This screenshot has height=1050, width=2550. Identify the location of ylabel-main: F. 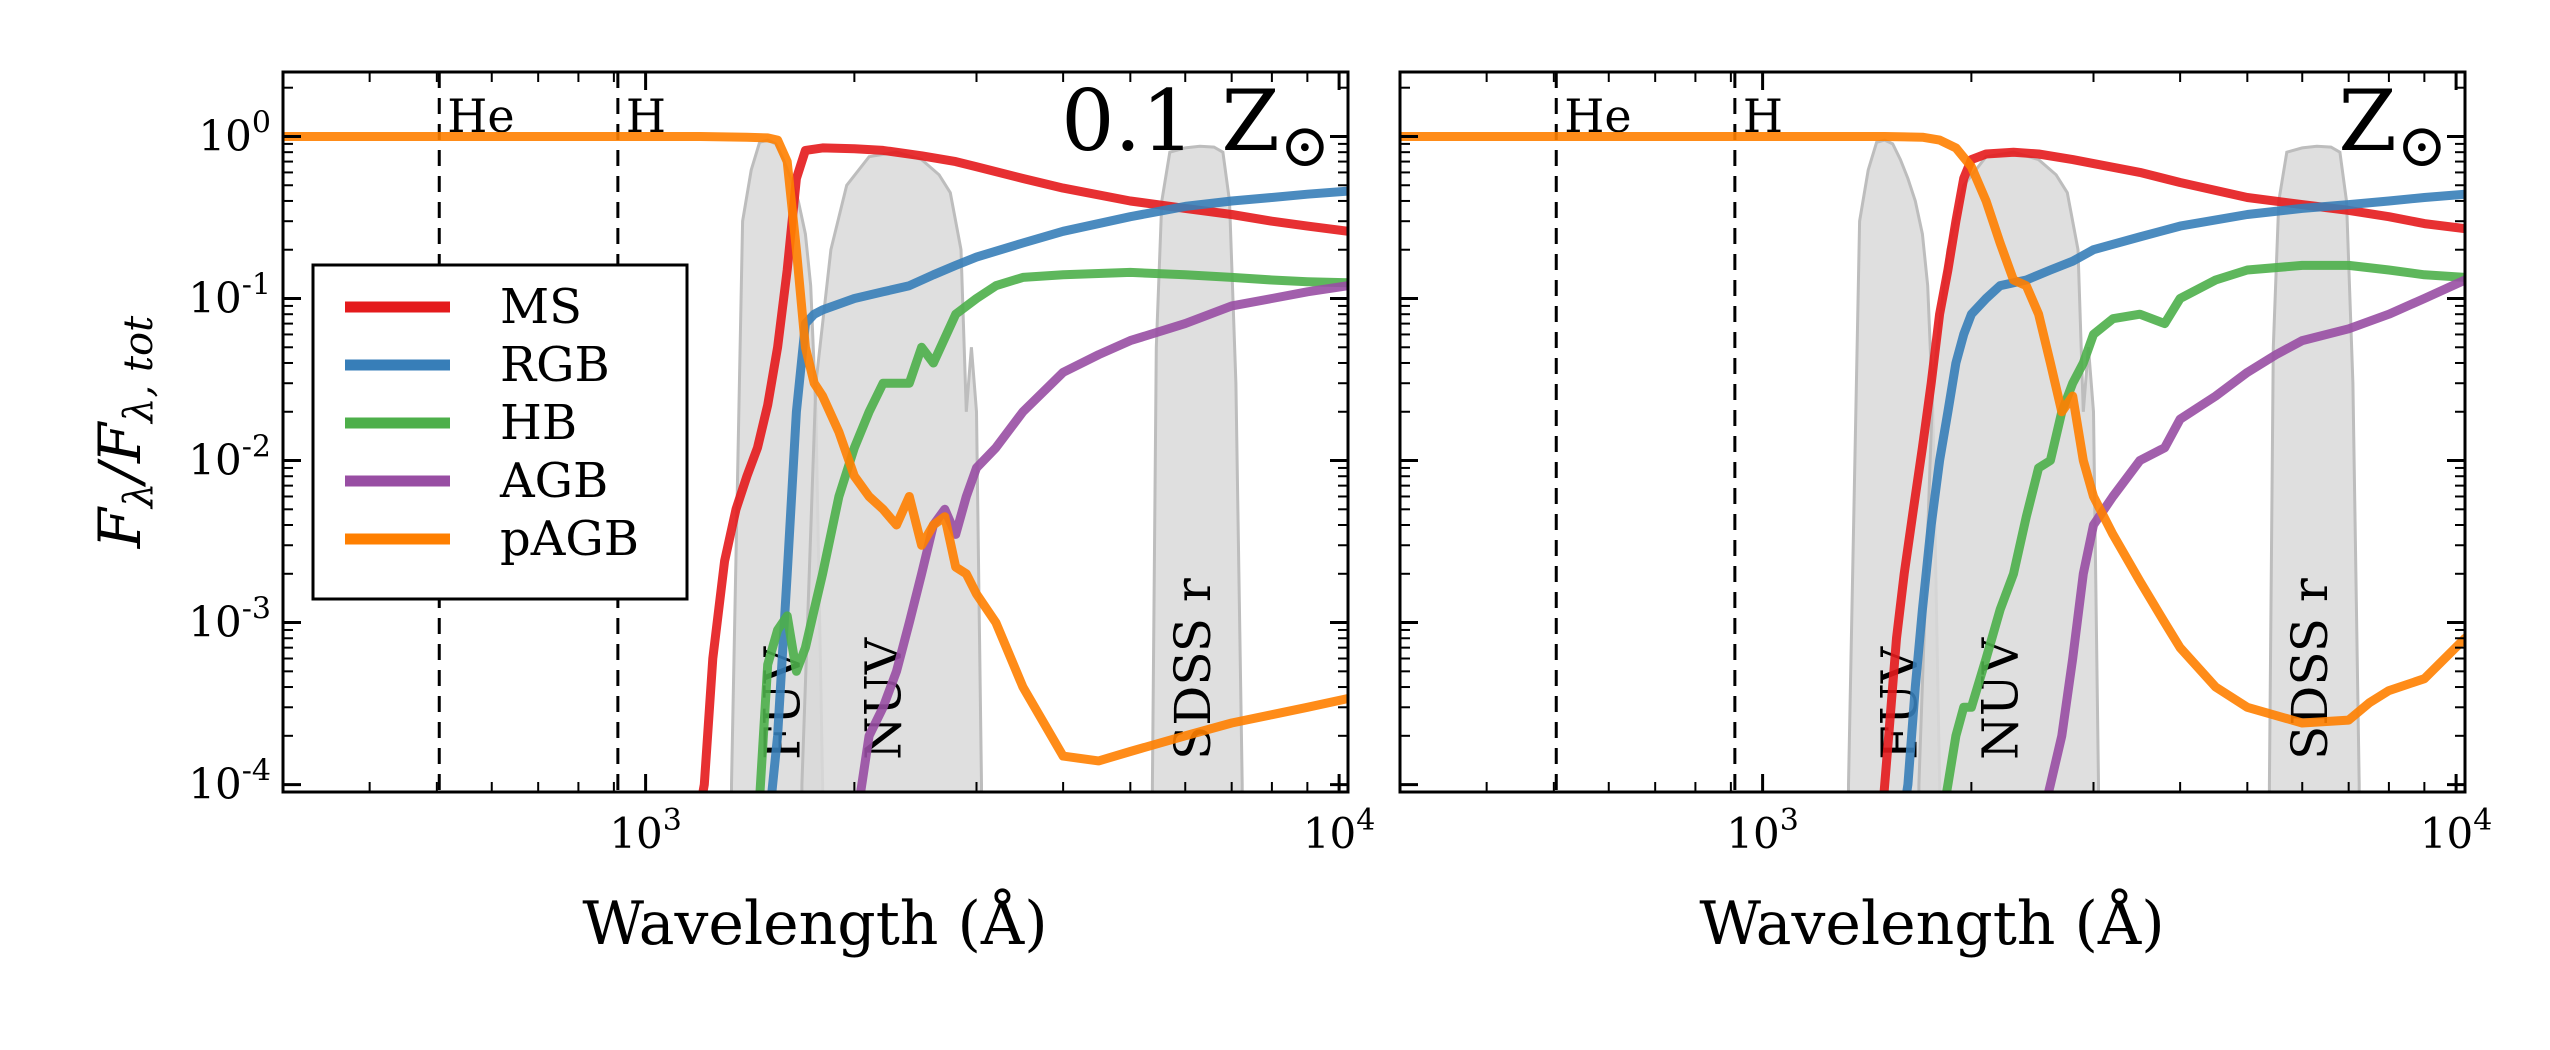
(120, 527).